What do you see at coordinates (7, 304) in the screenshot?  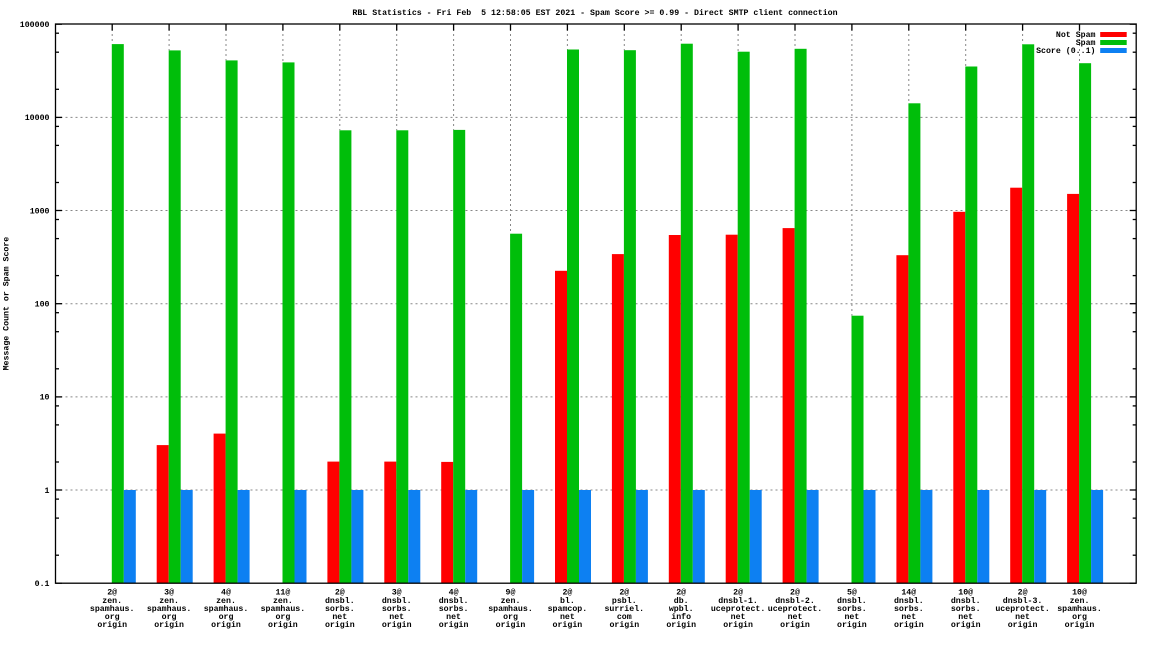 I see `svg-text: Message Count or Spam Score` at bounding box center [7, 304].